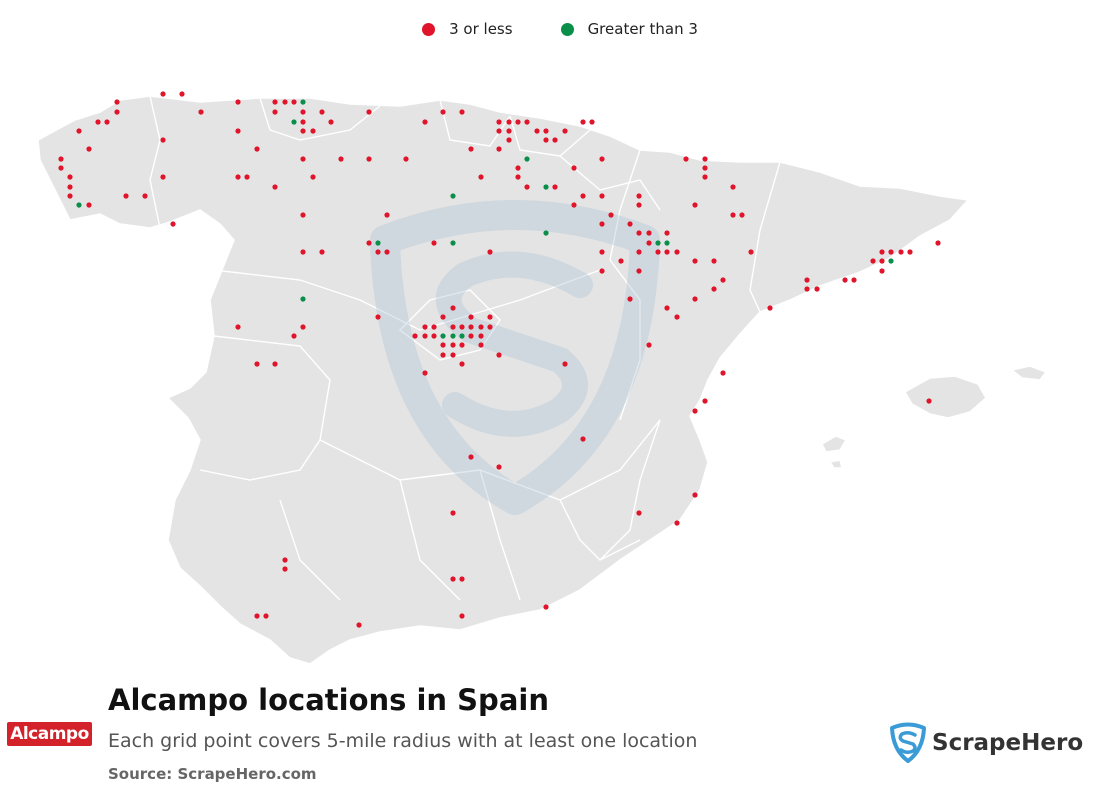 The width and height of the screenshot is (1120, 792). What do you see at coordinates (155, 162) in the screenshot?
I see `border-galicia` at bounding box center [155, 162].